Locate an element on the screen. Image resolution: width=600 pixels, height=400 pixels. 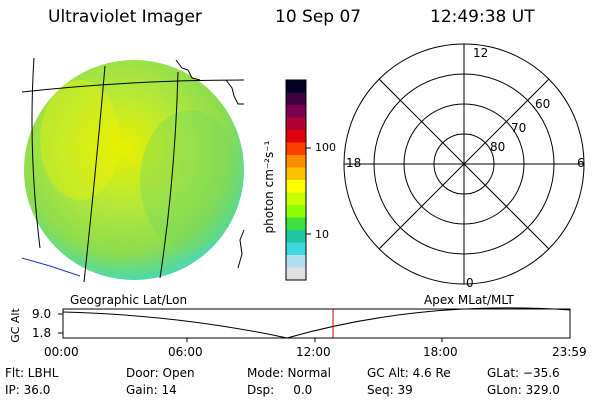
time-tick: 12:00 is located at coordinates (313, 352).